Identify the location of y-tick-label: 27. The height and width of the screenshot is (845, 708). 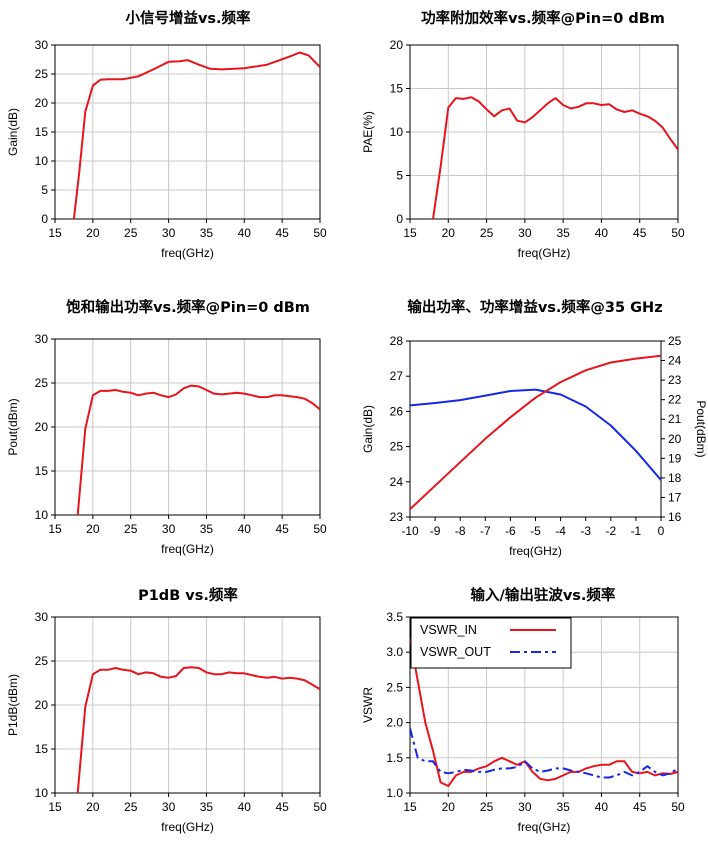
(397, 376).